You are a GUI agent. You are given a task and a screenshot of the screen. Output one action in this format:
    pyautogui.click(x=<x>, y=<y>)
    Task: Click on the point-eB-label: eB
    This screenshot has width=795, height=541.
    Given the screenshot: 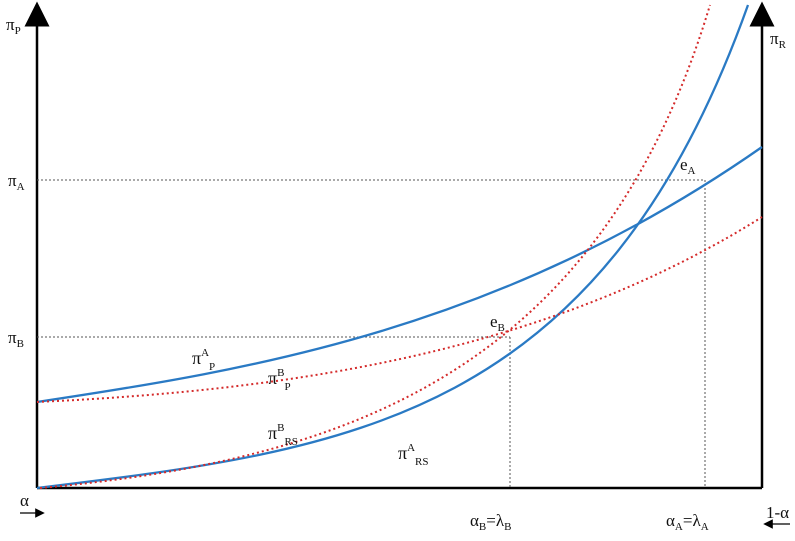 What is the action you would take?
    pyautogui.click(x=497, y=323)
    